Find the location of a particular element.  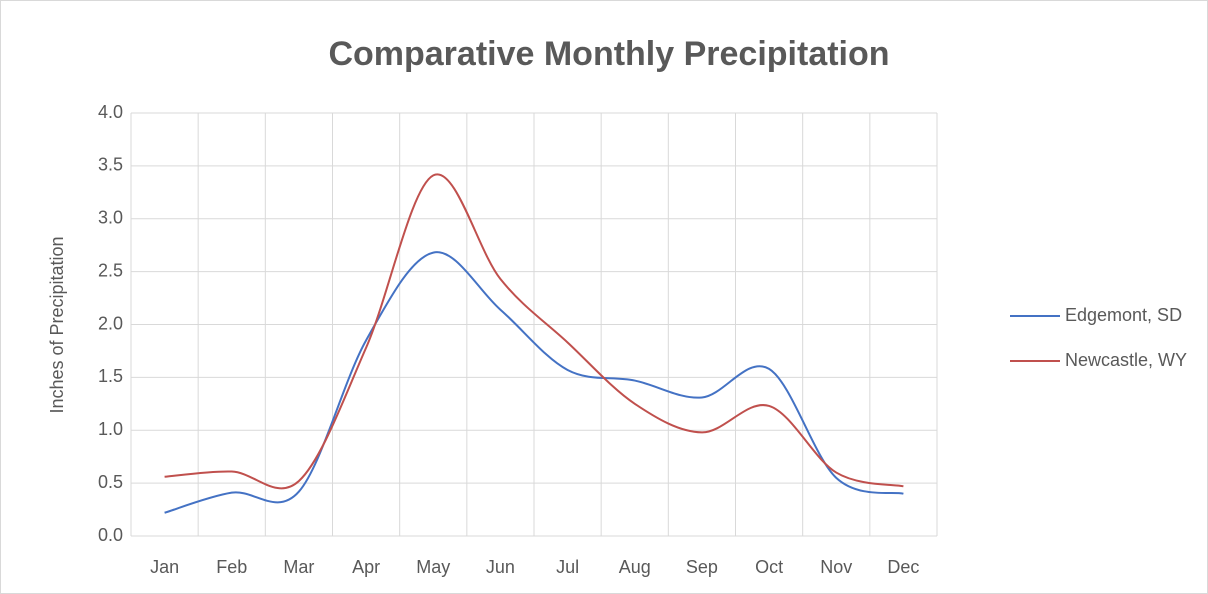

x-tick-label: Jan is located at coordinates (164, 567).